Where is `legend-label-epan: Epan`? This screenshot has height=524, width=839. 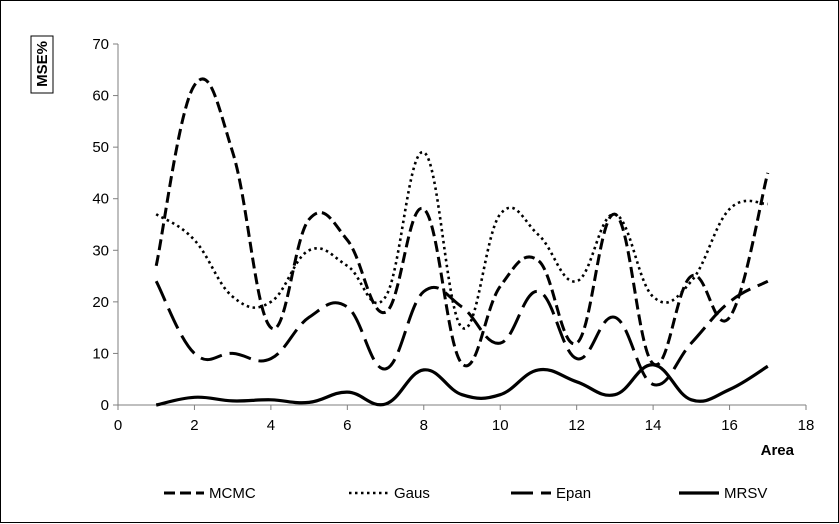 legend-label-epan: Epan is located at coordinates (573, 493).